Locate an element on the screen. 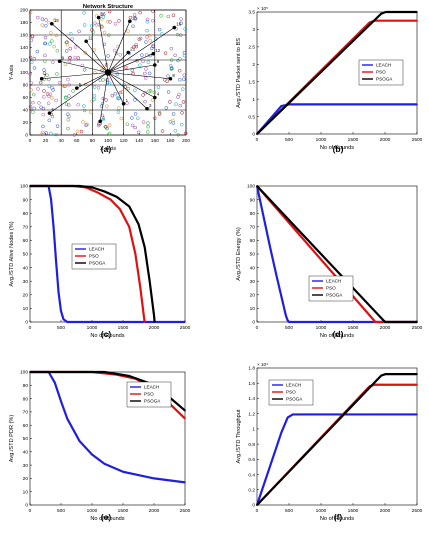  chart-title: Network Structure is located at coordinates (108, 7).